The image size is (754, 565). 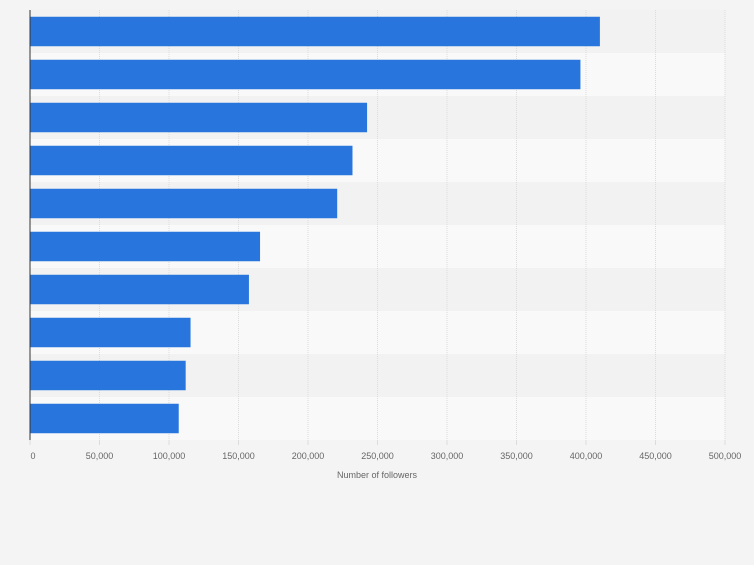 What do you see at coordinates (586, 456) in the screenshot?
I see `x-tick-label: 400,000` at bounding box center [586, 456].